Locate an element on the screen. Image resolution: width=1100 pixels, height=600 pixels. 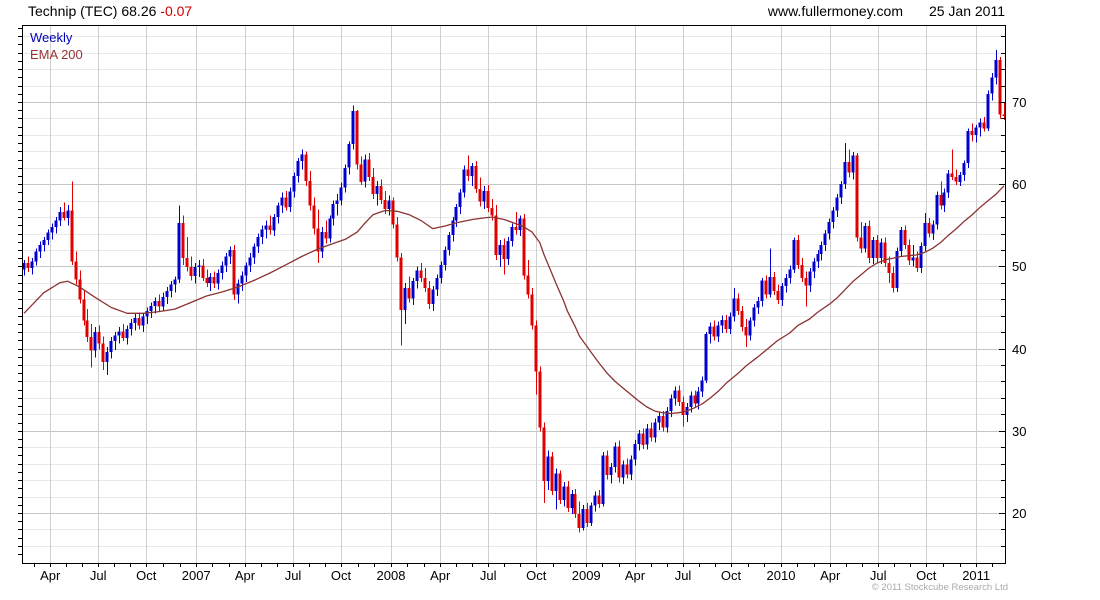
chart-title: Technip (TEC) 68.26 -0.07 is located at coordinates (110, 11).